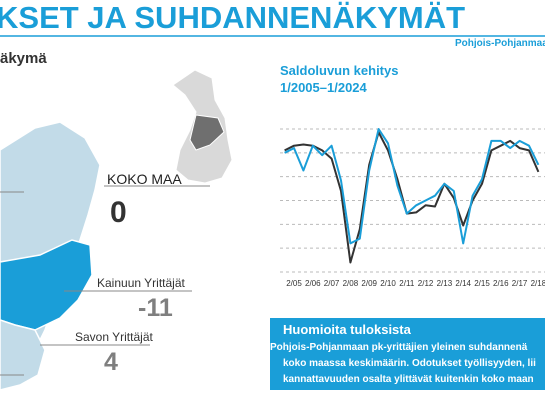 The image size is (545, 412). What do you see at coordinates (351, 283) in the screenshot?
I see `x-tick-label: 2/08` at bounding box center [351, 283].